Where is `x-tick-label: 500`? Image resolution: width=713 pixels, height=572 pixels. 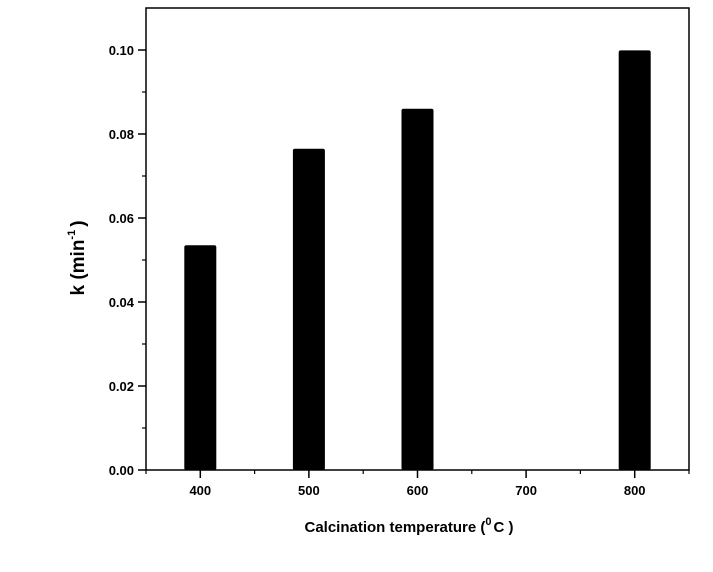
x-tick-label: 500 is located at coordinates (309, 490).